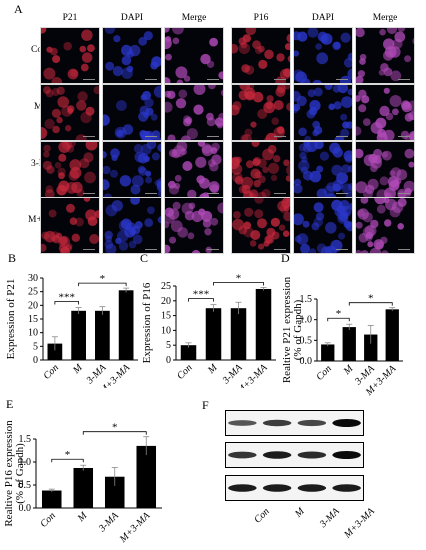 This screenshot has height=550, width=426. Describe the element at coordinates (329, 518) in the screenshot. I see `blot-lane-label: 3-MA` at that location.